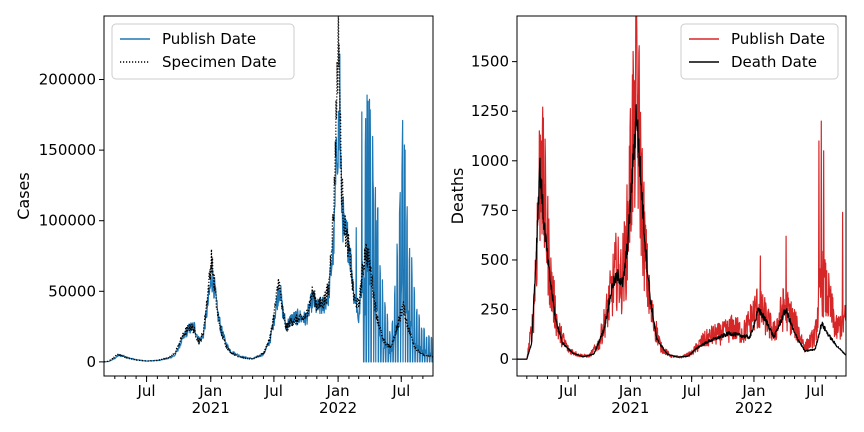 The image size is (864, 432). I want to click on y-tick-label: 1250, so click(490, 111).